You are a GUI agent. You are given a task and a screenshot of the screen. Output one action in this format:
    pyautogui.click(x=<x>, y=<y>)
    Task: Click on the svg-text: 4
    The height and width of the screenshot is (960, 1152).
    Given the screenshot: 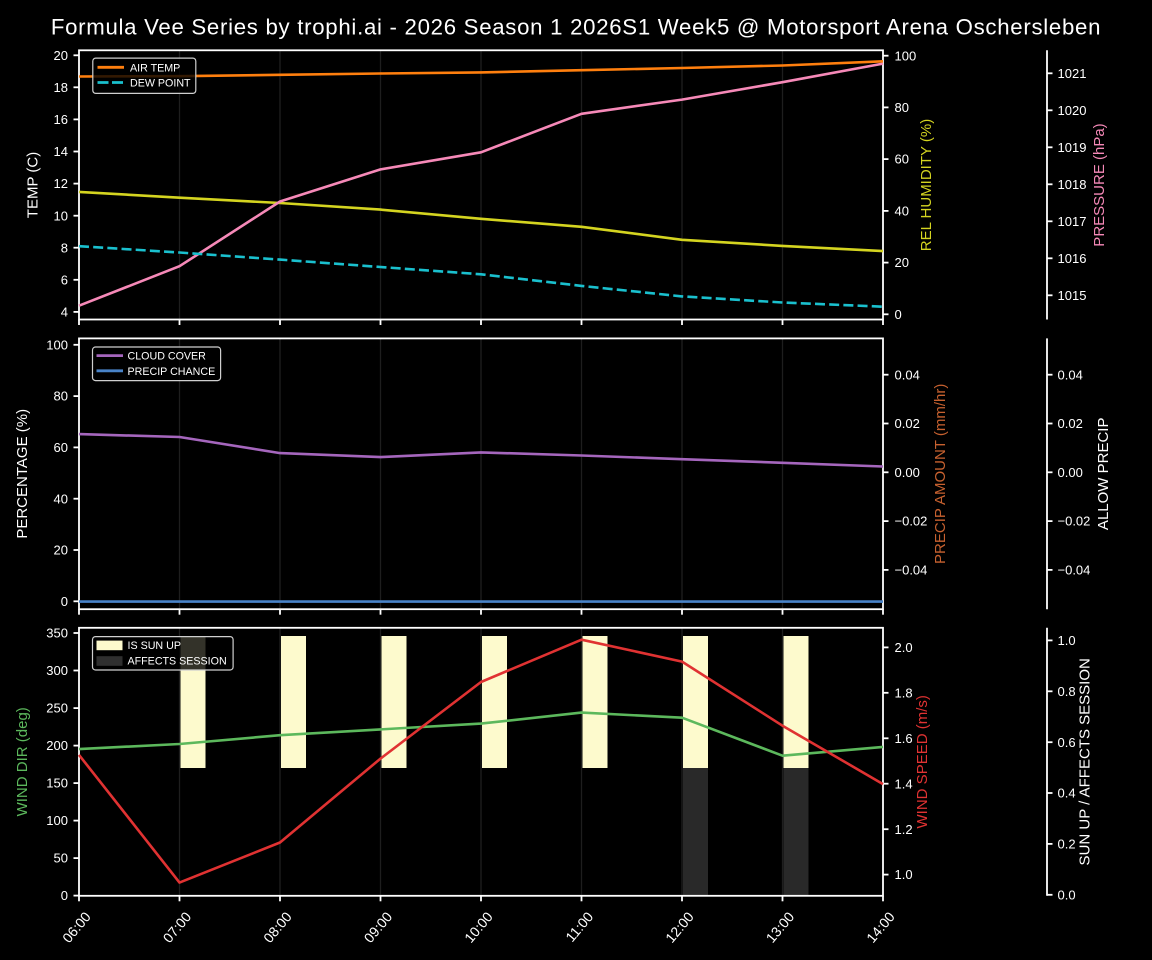 What is the action you would take?
    pyautogui.click(x=64, y=312)
    